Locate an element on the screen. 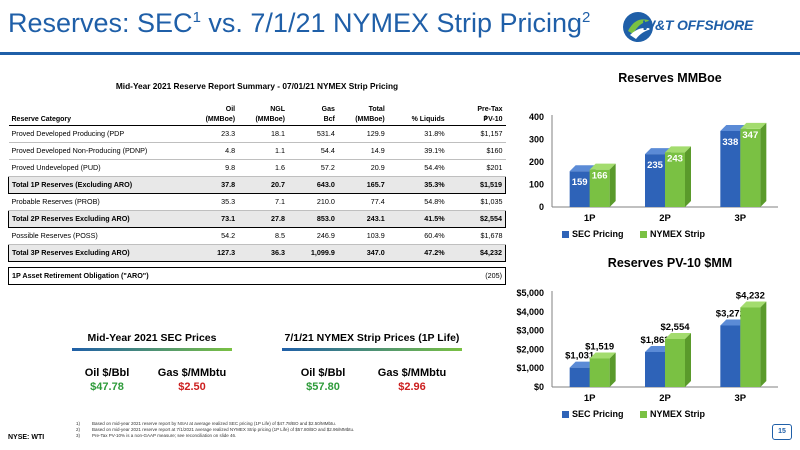  y-tick-label: $1,000 is located at coordinates (530, 368).